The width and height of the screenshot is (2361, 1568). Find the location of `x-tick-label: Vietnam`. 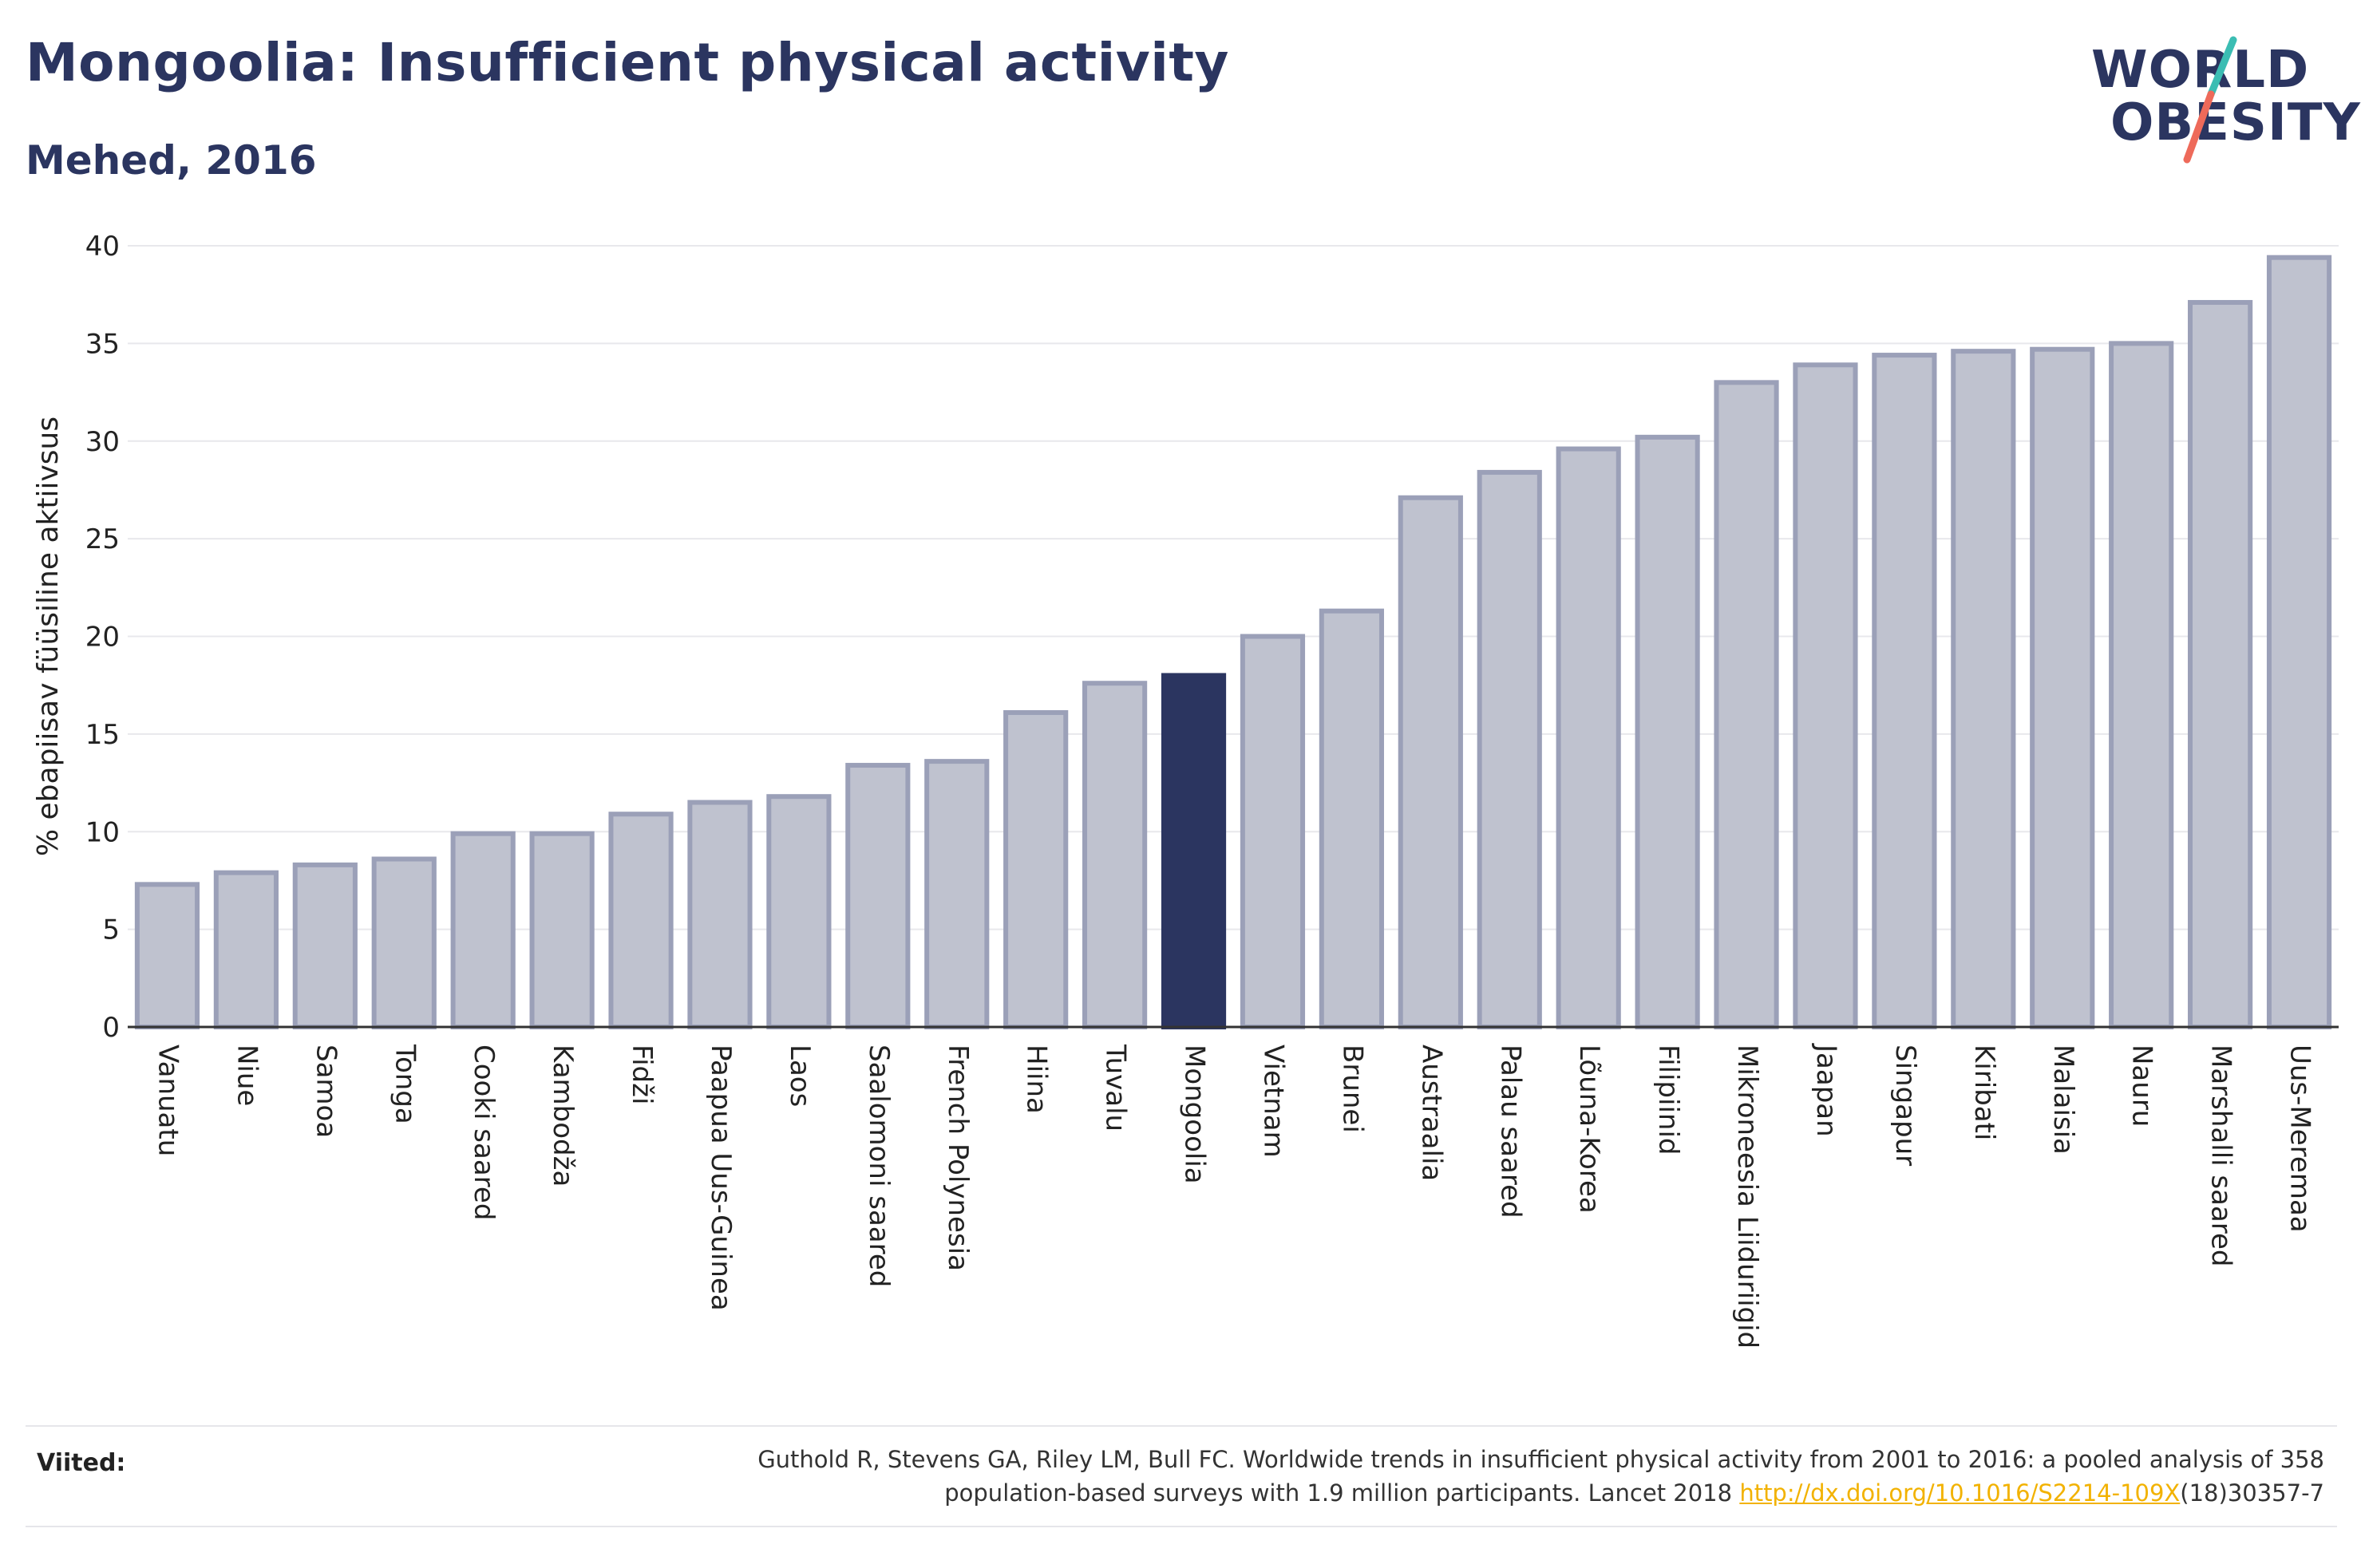

x-tick-label: Vietnam is located at coordinates (1273, 1101).